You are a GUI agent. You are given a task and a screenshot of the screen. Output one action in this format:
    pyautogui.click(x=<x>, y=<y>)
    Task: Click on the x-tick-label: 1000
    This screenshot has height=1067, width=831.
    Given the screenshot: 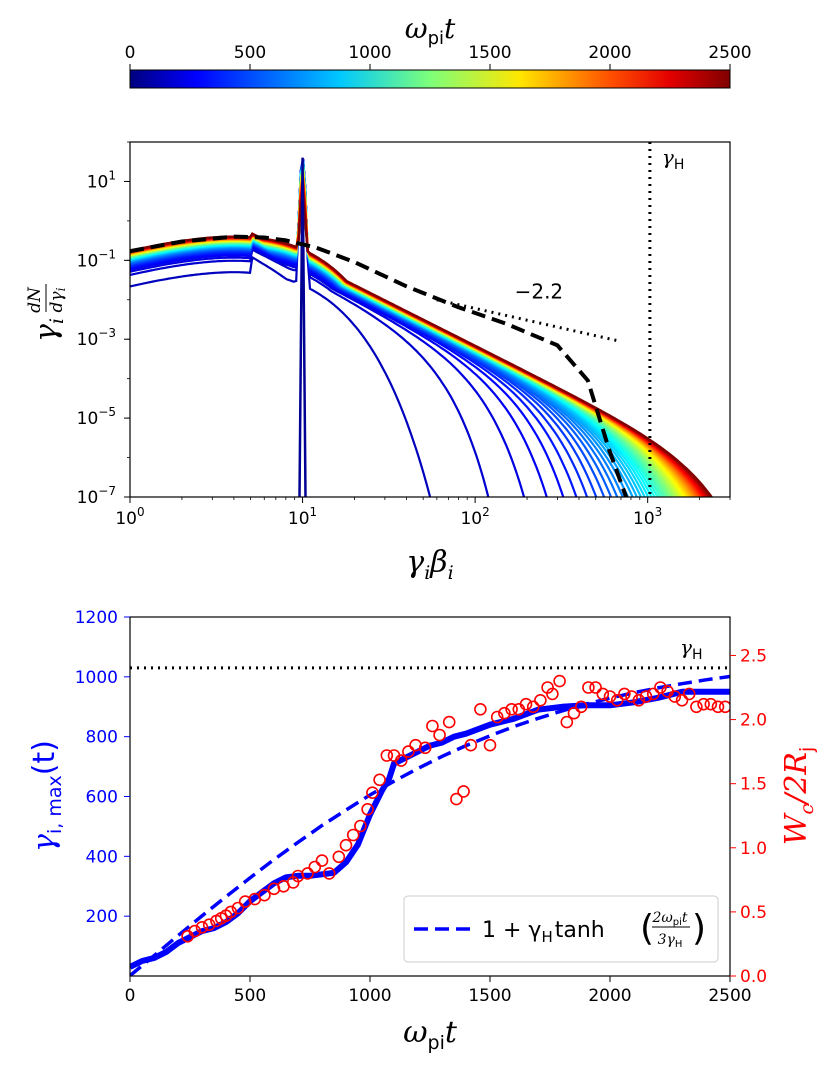 What is the action you would take?
    pyautogui.click(x=369, y=996)
    